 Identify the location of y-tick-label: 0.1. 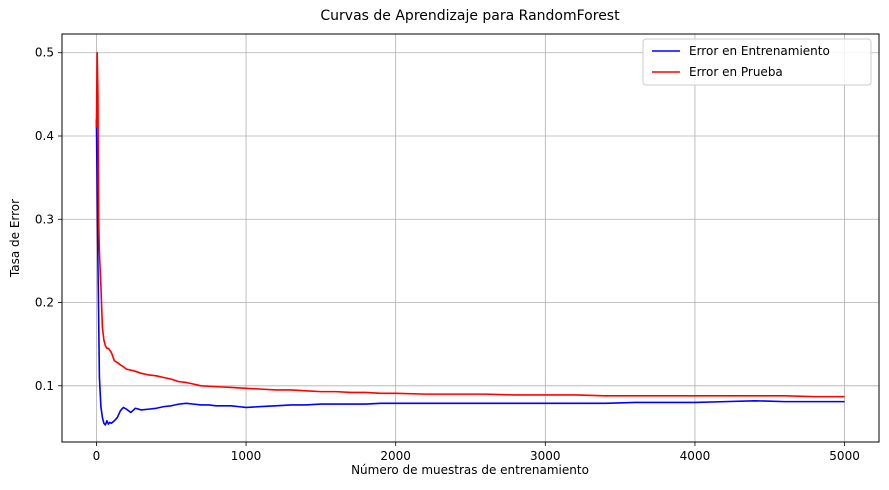
(44, 386).